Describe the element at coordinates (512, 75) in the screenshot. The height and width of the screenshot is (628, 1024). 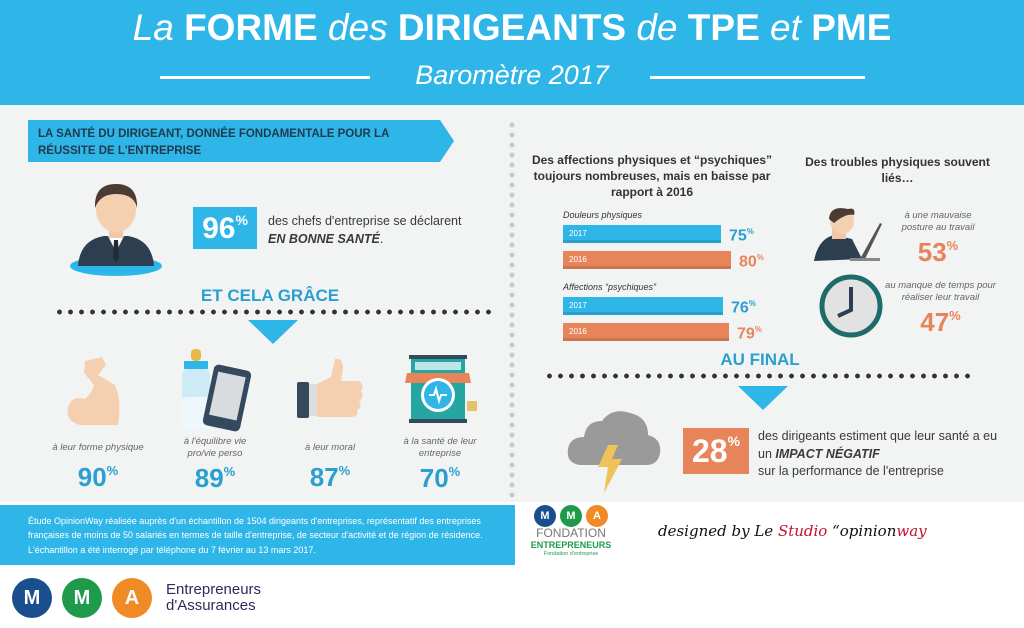
I see `subtitle: Baromètre 2017` at that location.